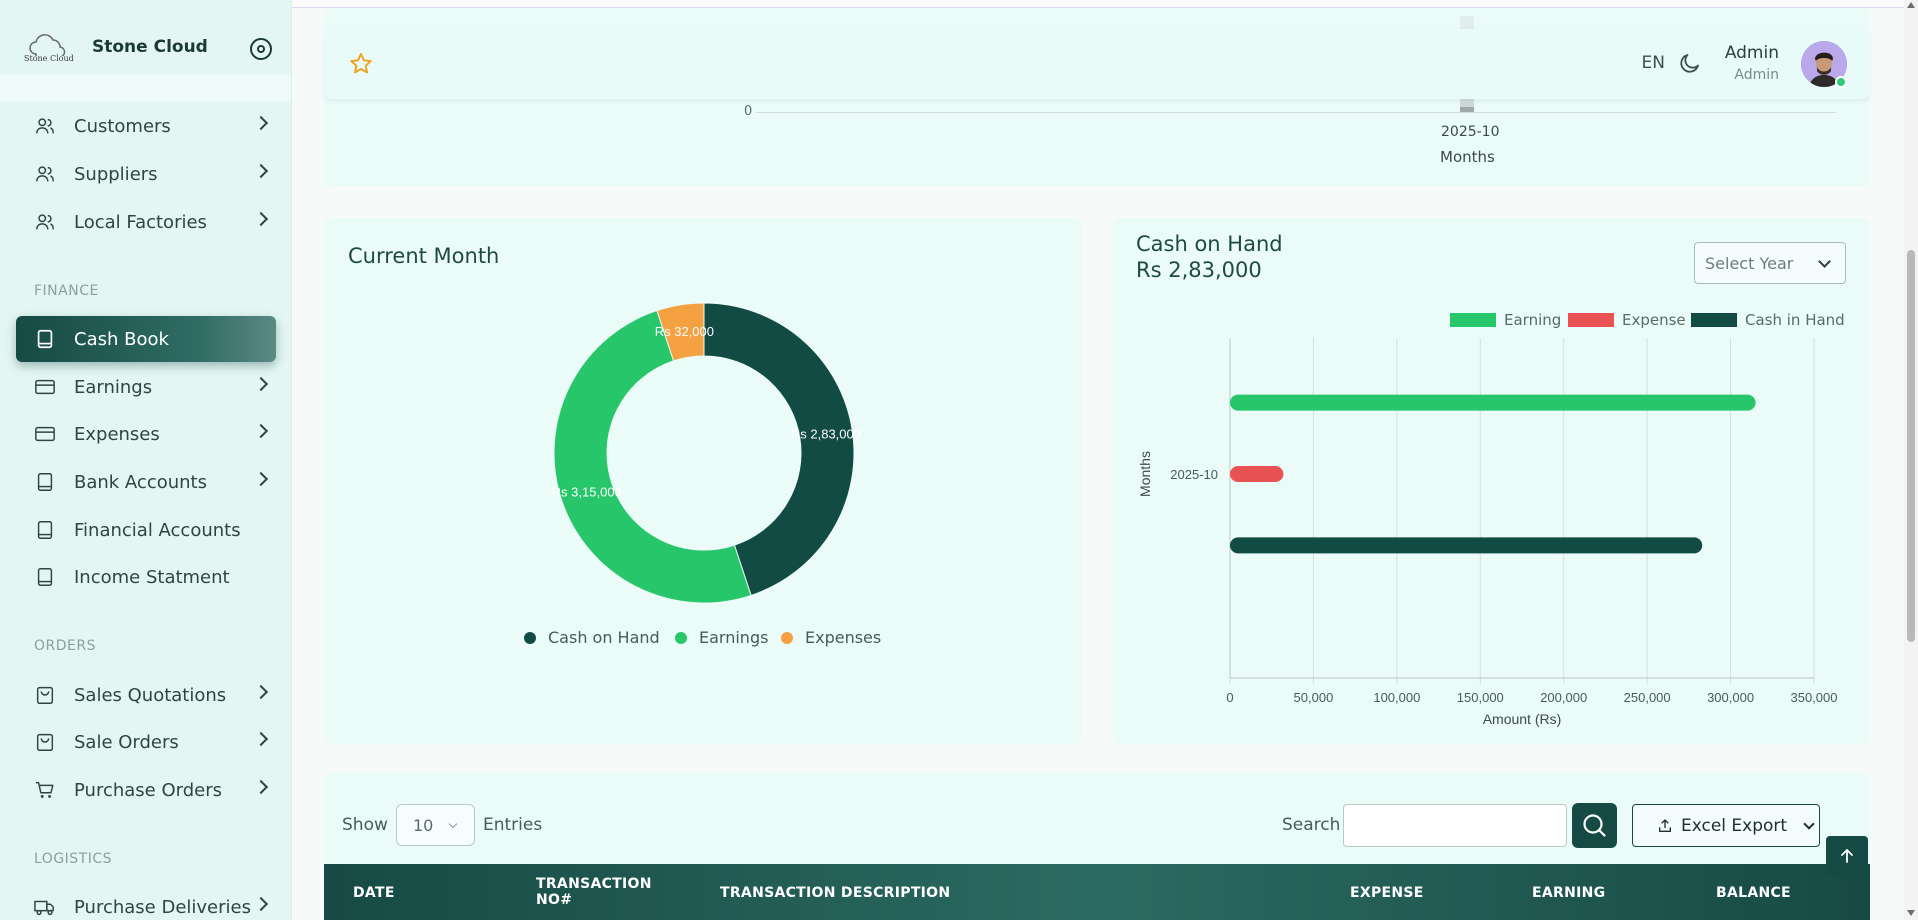 The image size is (1918, 920). I want to click on legend-cash-on-hand: Cash on Hand, so click(592, 637).